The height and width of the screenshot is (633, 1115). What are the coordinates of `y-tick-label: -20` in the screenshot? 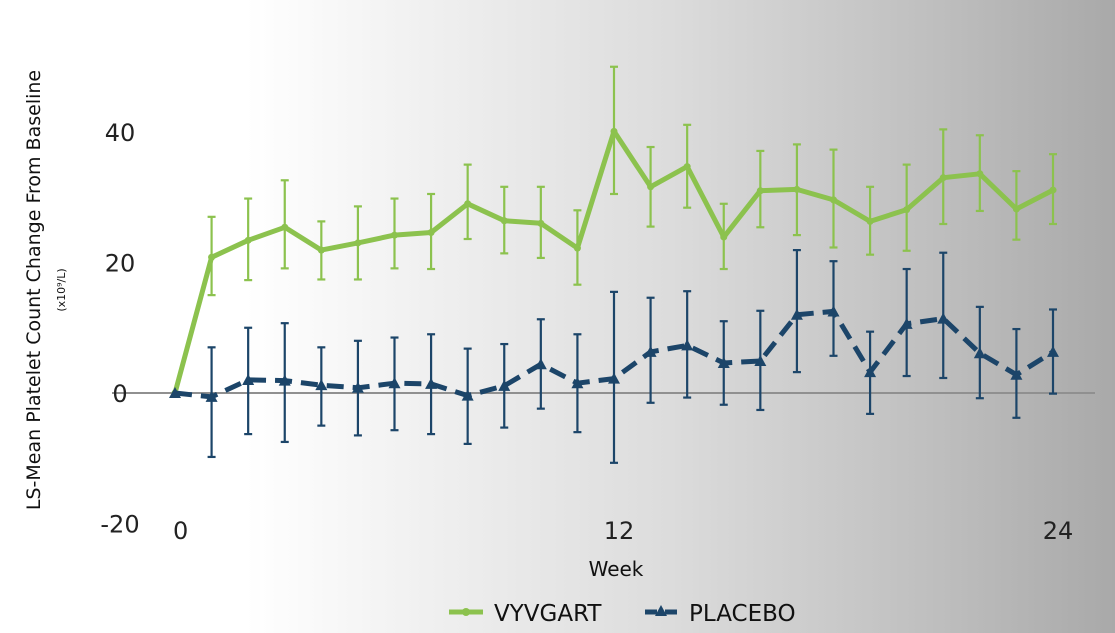 It's located at (119, 525).